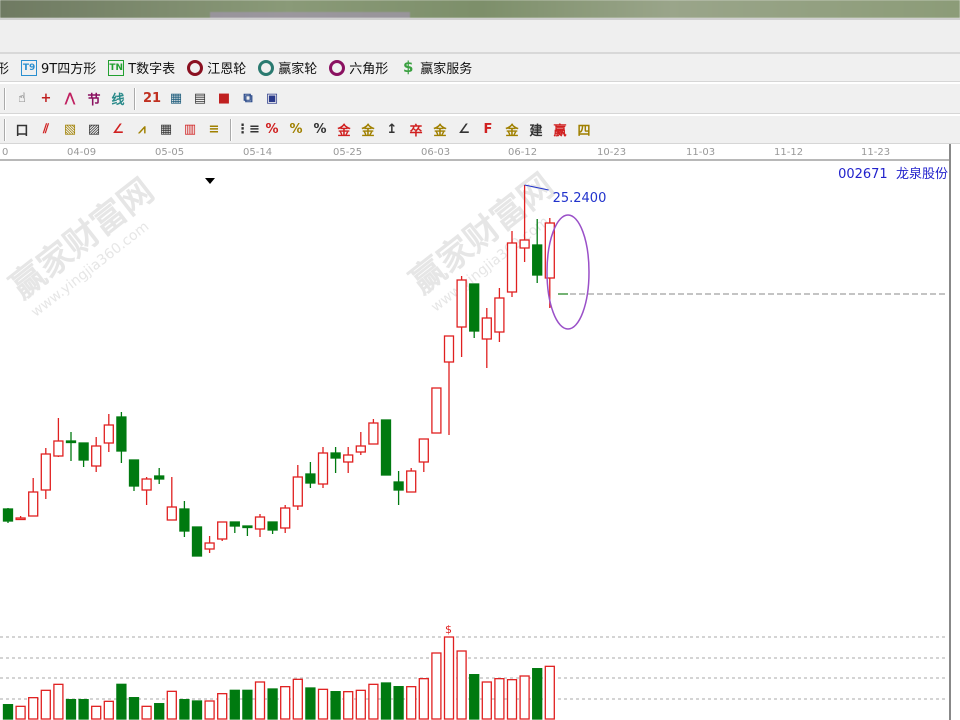 The width and height of the screenshot is (960, 720). Describe the element at coordinates (70, 98) in the screenshot. I see `line-draw-icon: ⋀` at that location.